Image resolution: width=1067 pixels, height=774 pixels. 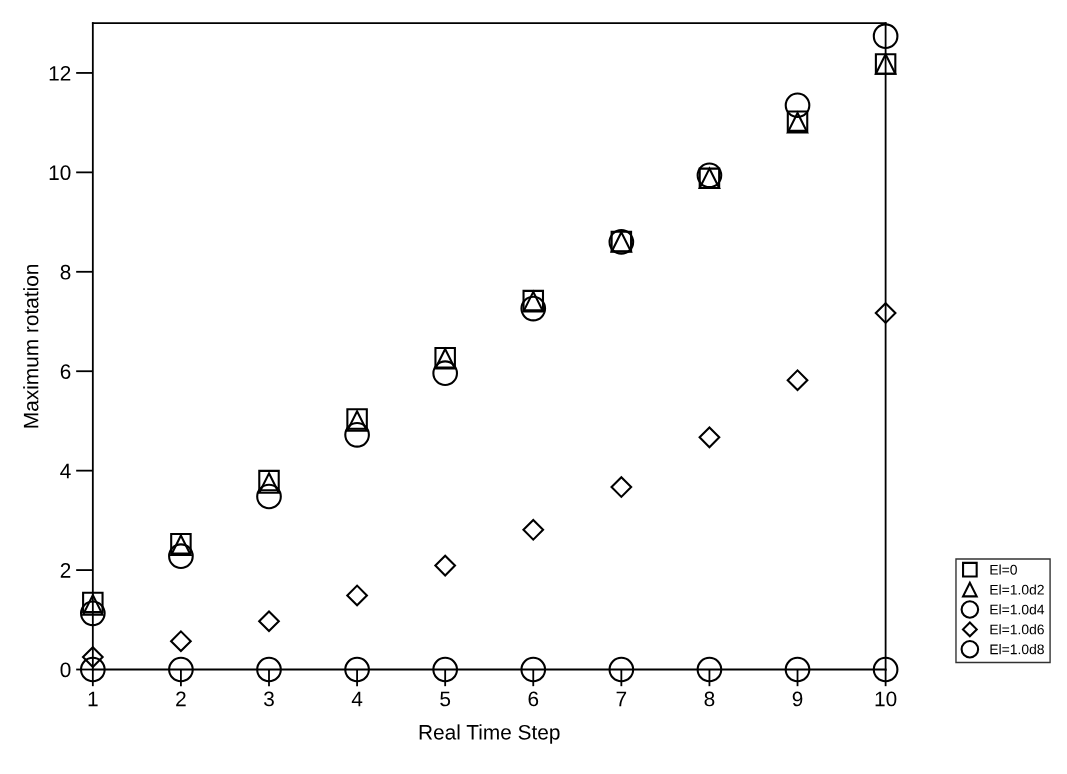 I want to click on x-tick-label: 8, so click(x=709, y=699).